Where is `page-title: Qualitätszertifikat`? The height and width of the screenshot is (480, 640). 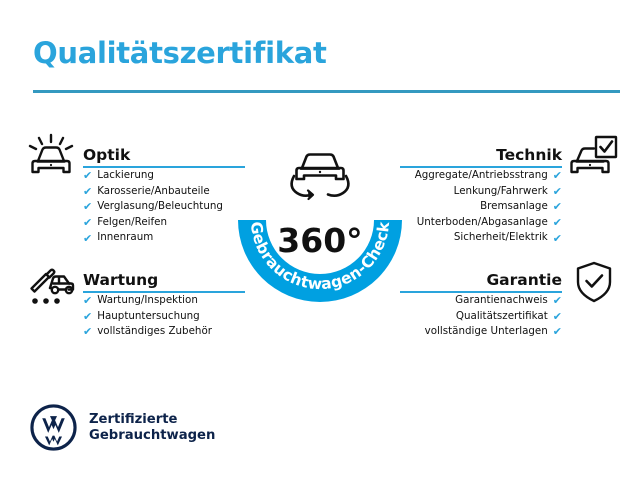 page-title: Qualitätszertifikat is located at coordinates (180, 53).